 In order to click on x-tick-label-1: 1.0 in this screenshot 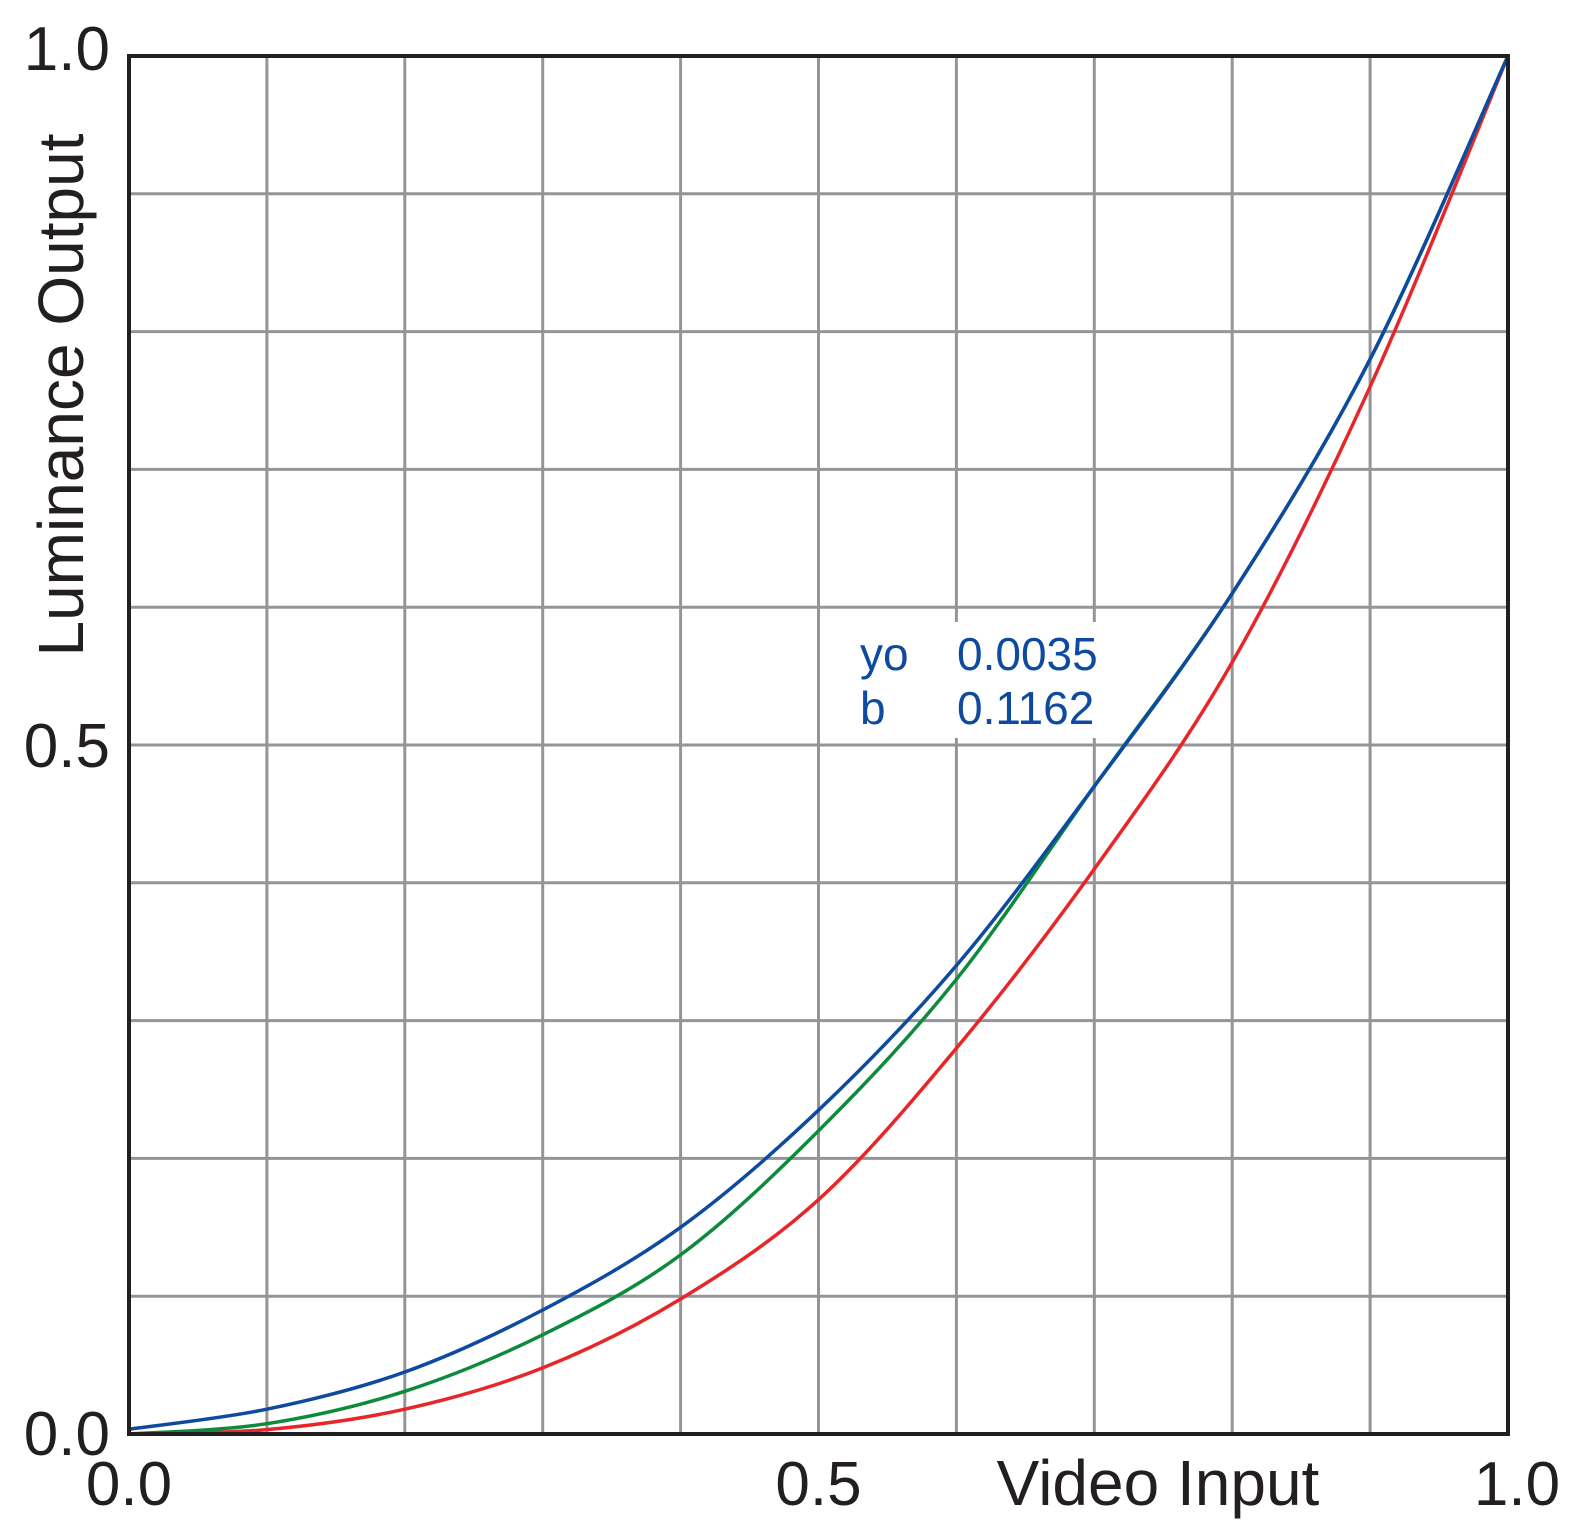, I will do `click(1517, 1484)`.